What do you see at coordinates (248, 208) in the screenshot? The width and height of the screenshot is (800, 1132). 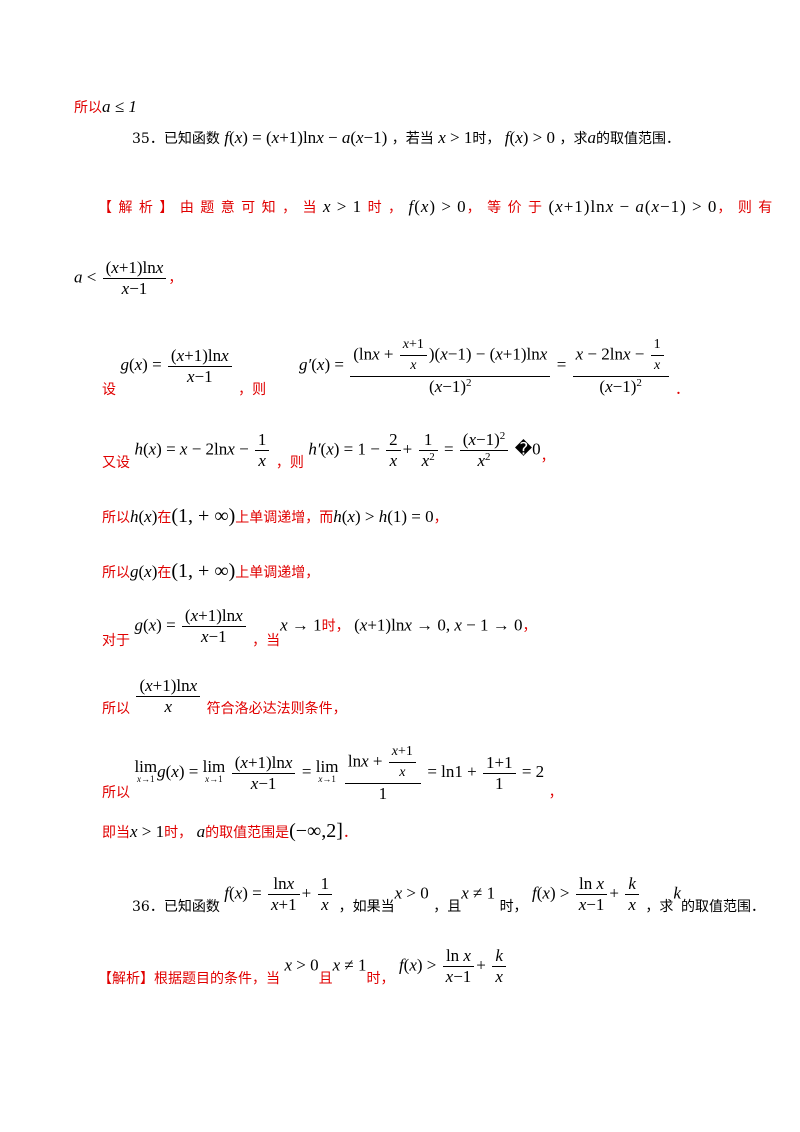 I see `text: 由 题 意 可 知 ， 当` at bounding box center [248, 208].